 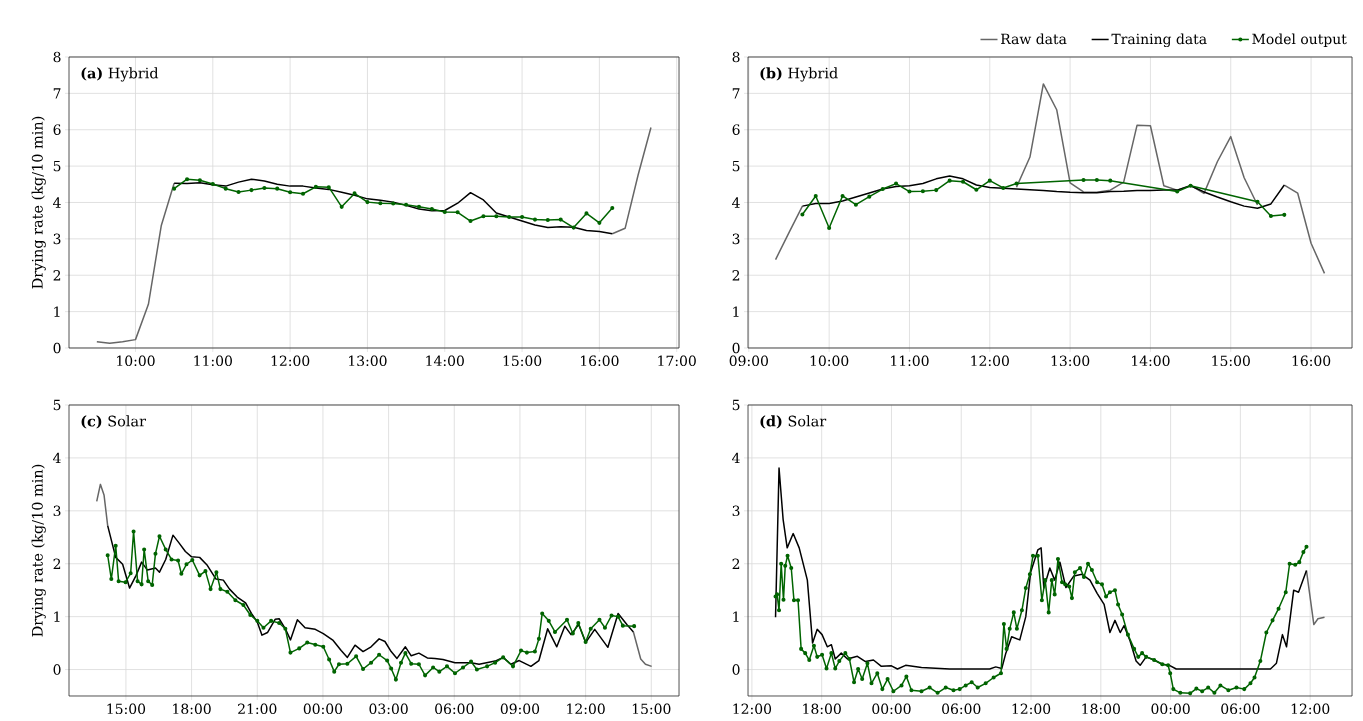 What do you see at coordinates (388, 709) in the screenshot?
I see `x-tick-label: 03:00` at bounding box center [388, 709].